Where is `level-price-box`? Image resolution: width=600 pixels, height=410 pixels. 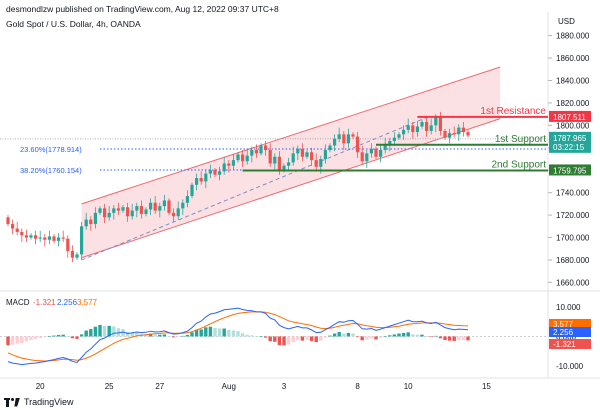
level-price-box is located at coordinates (570, 116).